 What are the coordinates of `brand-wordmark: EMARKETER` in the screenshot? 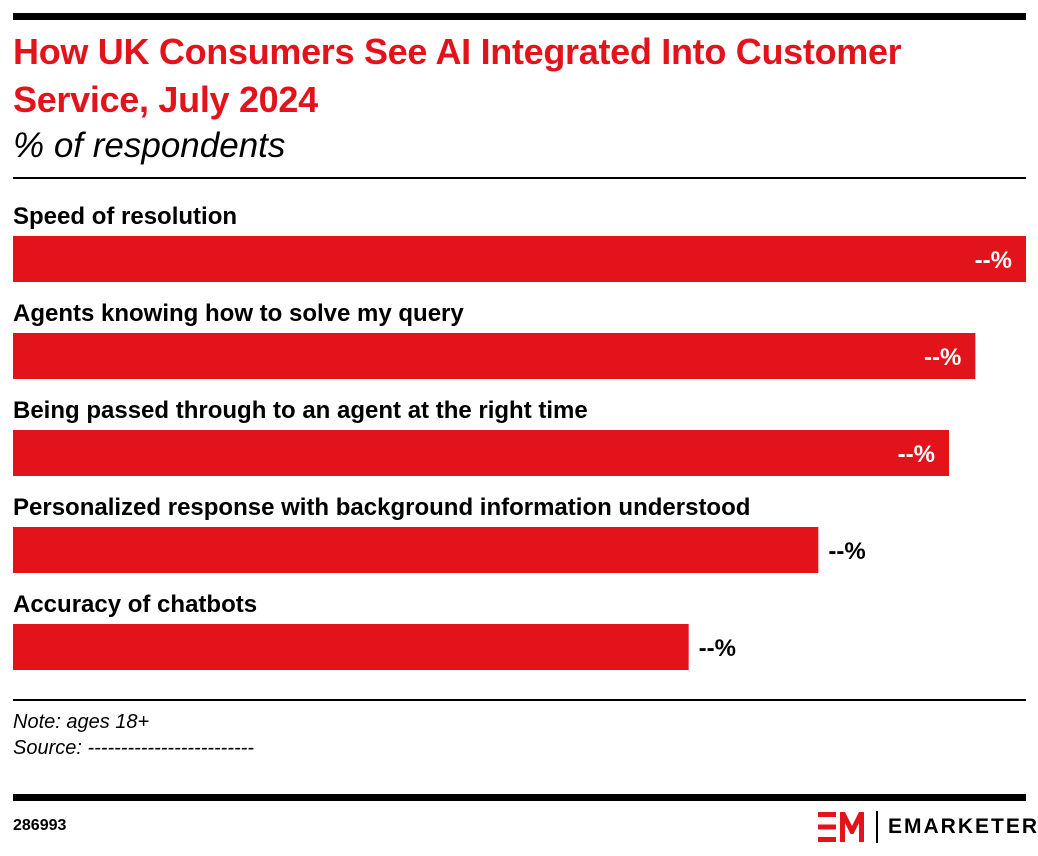 It's located at (963, 826).